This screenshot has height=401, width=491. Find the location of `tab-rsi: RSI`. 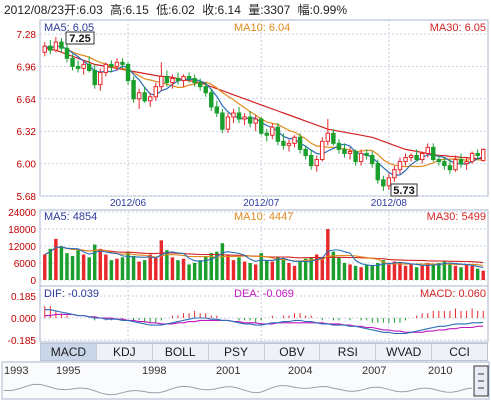

tab-rsi: RSI is located at coordinates (348, 352).